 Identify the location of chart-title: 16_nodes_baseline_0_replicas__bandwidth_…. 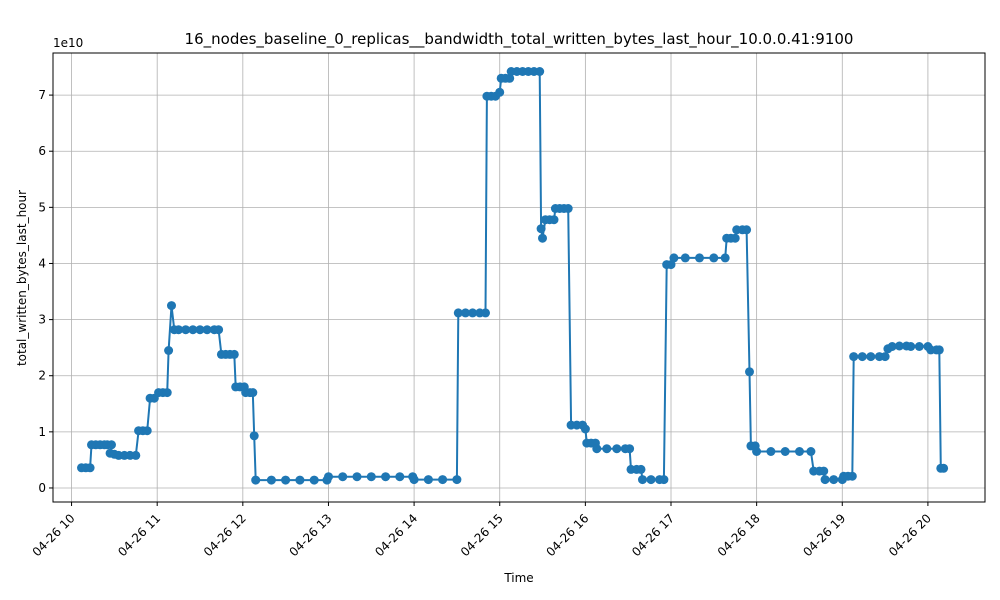
(519, 39).